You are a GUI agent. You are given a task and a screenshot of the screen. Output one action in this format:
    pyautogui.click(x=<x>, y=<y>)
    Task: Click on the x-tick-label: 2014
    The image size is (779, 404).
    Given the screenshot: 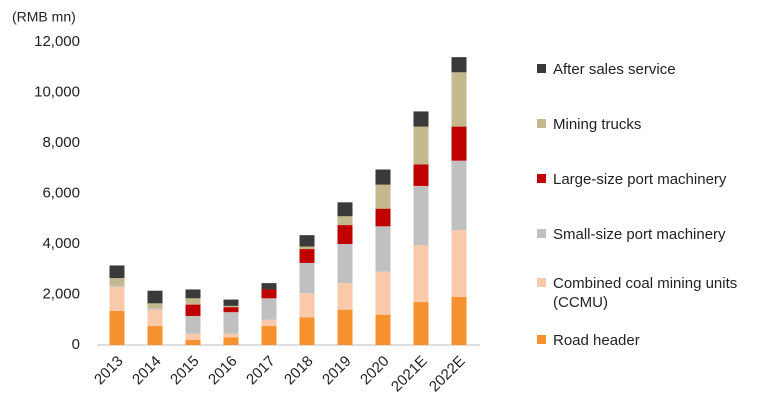 What is the action you would take?
    pyautogui.click(x=147, y=371)
    